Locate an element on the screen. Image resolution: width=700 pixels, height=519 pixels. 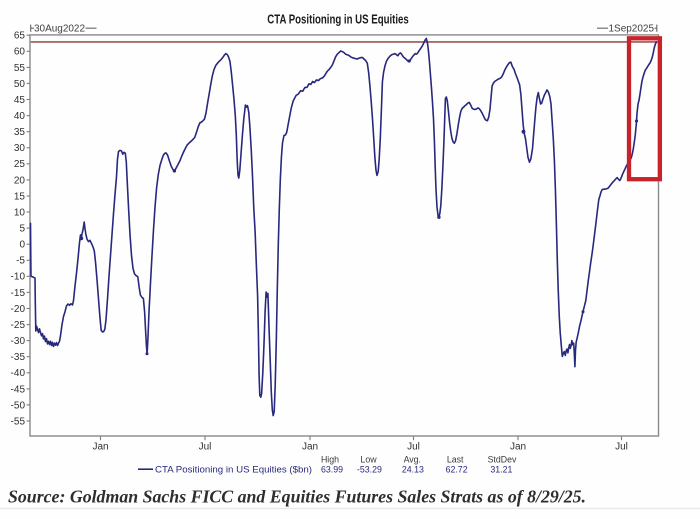
svg-text: 24.13 is located at coordinates (413, 469).